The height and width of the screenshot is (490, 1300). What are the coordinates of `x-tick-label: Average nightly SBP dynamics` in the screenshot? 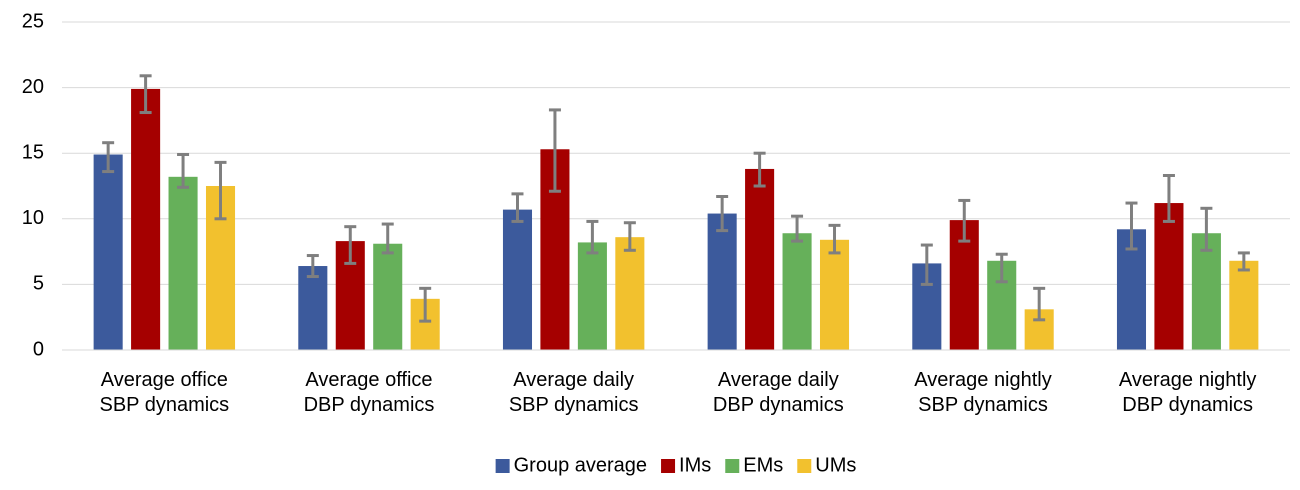 It's located at (983, 392).